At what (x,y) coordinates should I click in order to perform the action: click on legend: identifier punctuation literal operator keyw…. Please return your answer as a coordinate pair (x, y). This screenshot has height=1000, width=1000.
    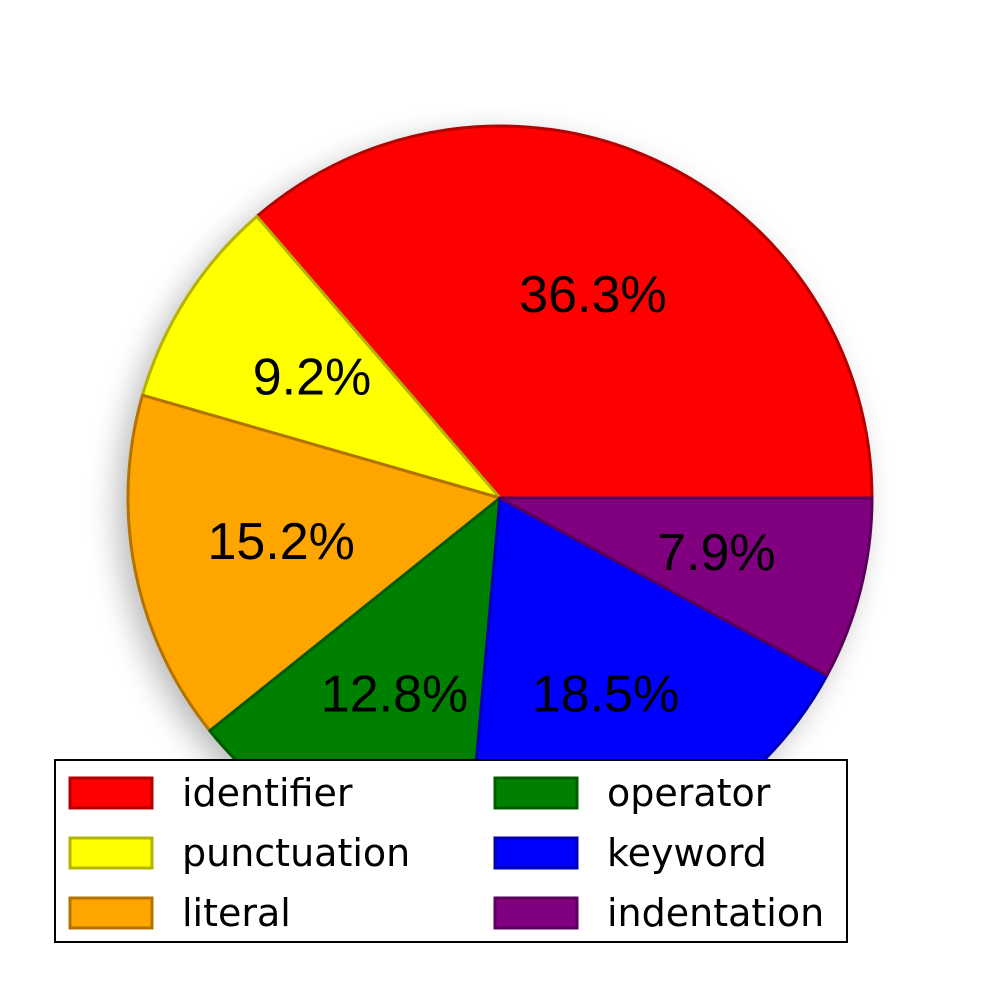
    Looking at the image, I should click on (451, 851).